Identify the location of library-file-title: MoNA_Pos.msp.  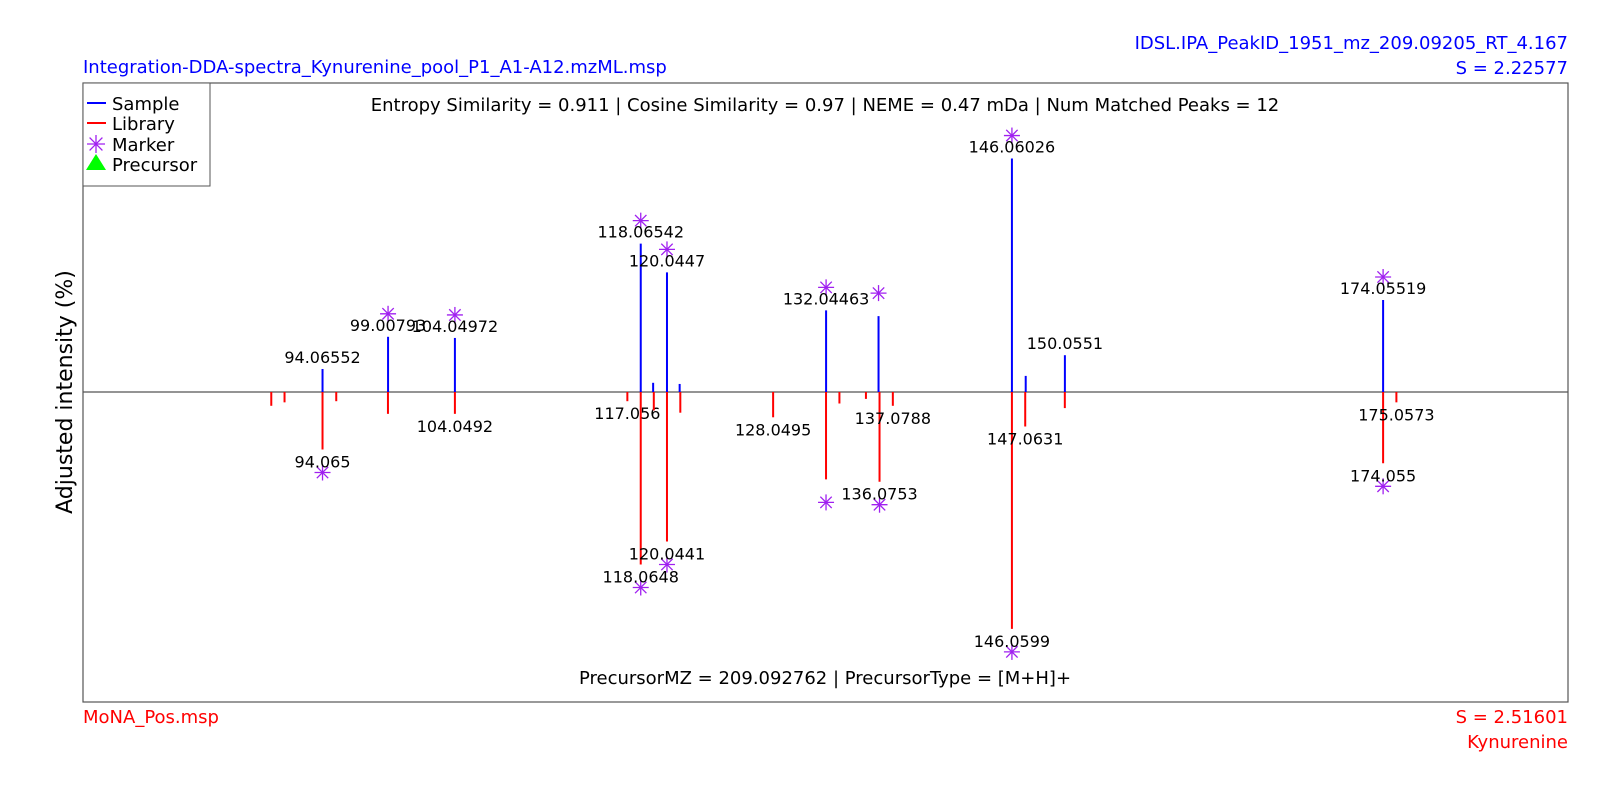
(151, 717).